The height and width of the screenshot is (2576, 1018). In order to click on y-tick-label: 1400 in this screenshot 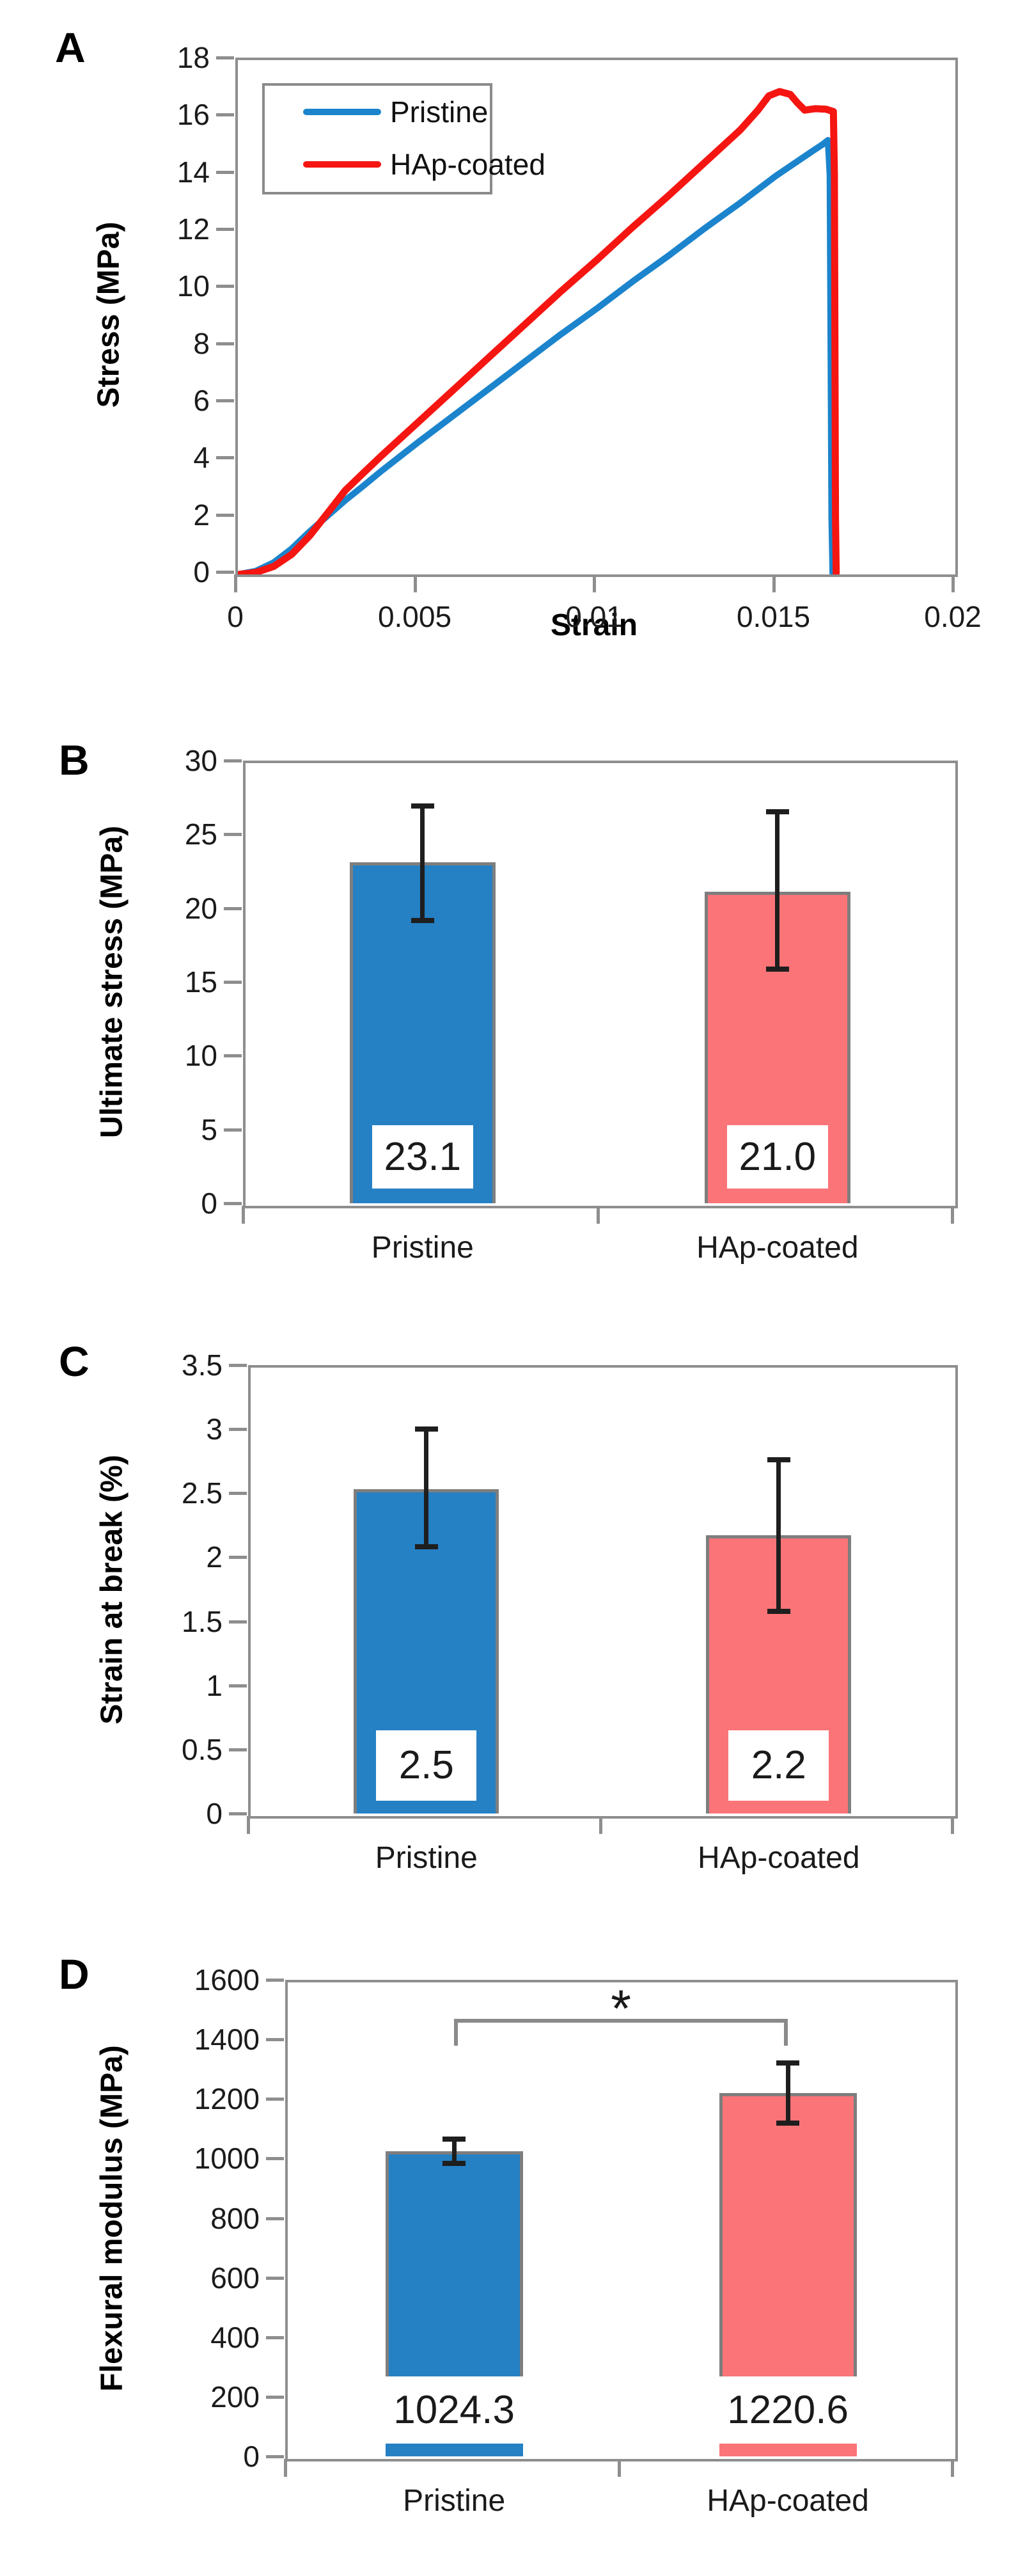, I will do `click(227, 2040)`.